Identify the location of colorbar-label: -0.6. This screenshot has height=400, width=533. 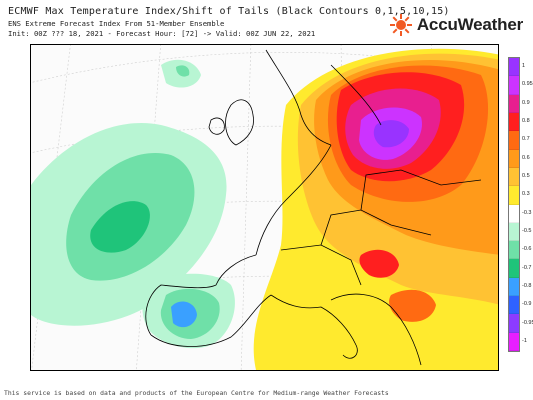
(527, 249).